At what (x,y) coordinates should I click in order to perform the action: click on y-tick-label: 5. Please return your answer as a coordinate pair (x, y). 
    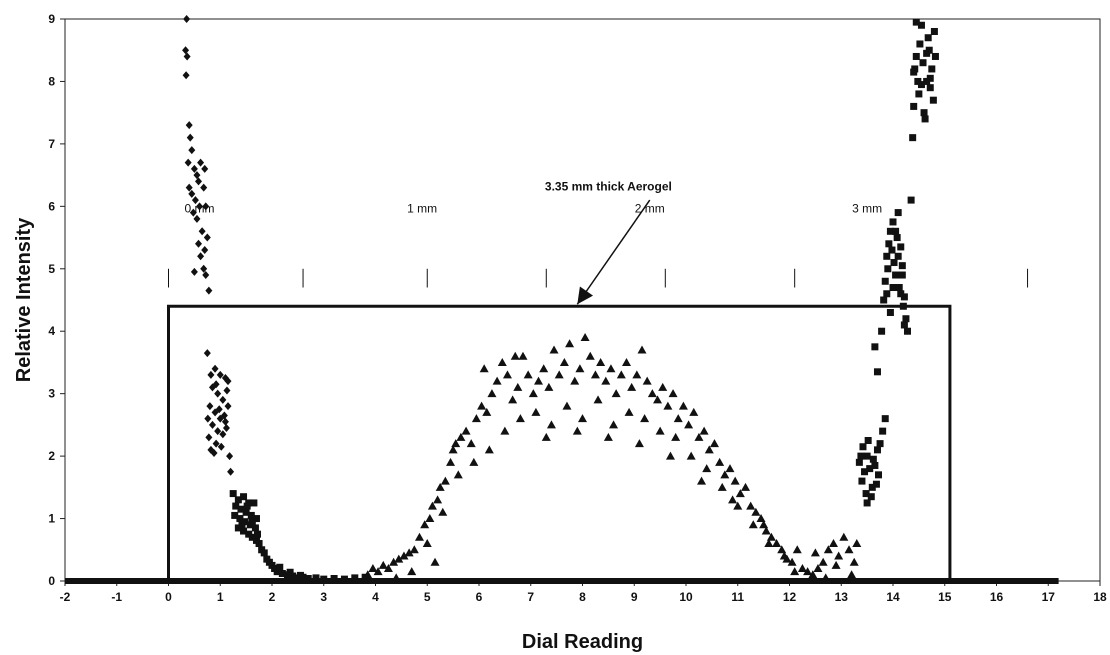
    Looking at the image, I should click on (51, 269).